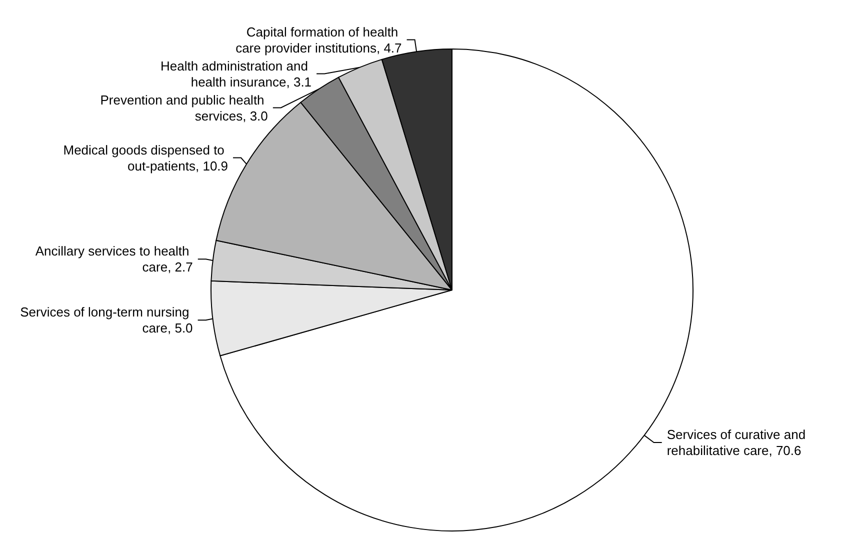 This screenshot has height=534, width=850. I want to click on slice-label: Services of curative and rehabilitative care, 70.6, so click(738, 442).